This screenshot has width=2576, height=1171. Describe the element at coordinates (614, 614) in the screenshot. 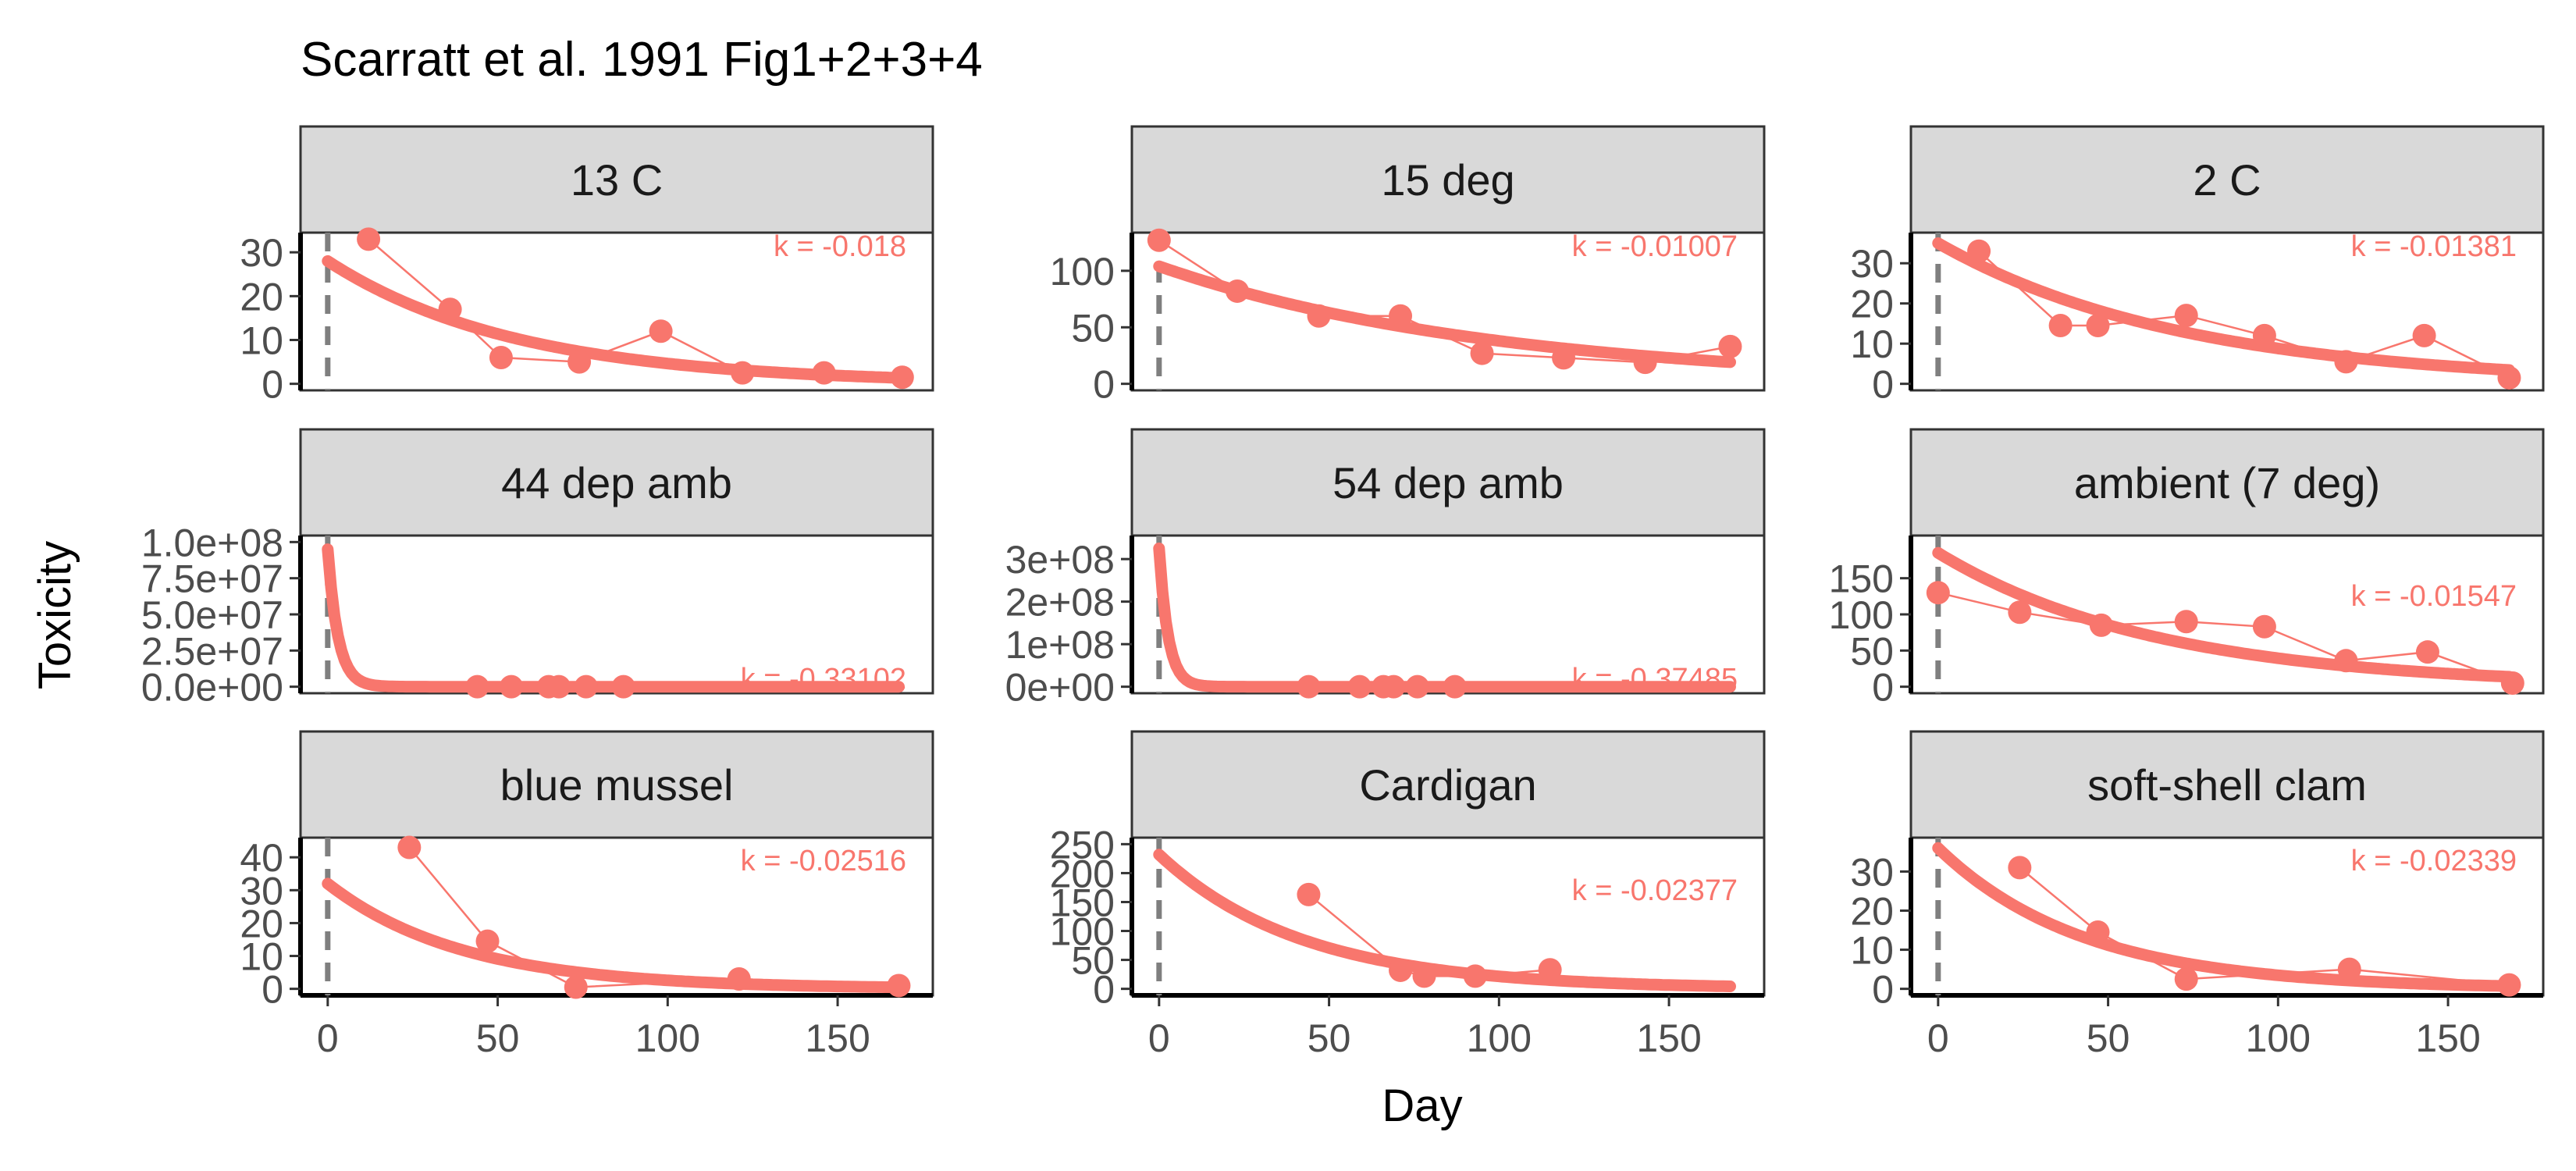

I see `plot-area: k = -0.33102` at that location.